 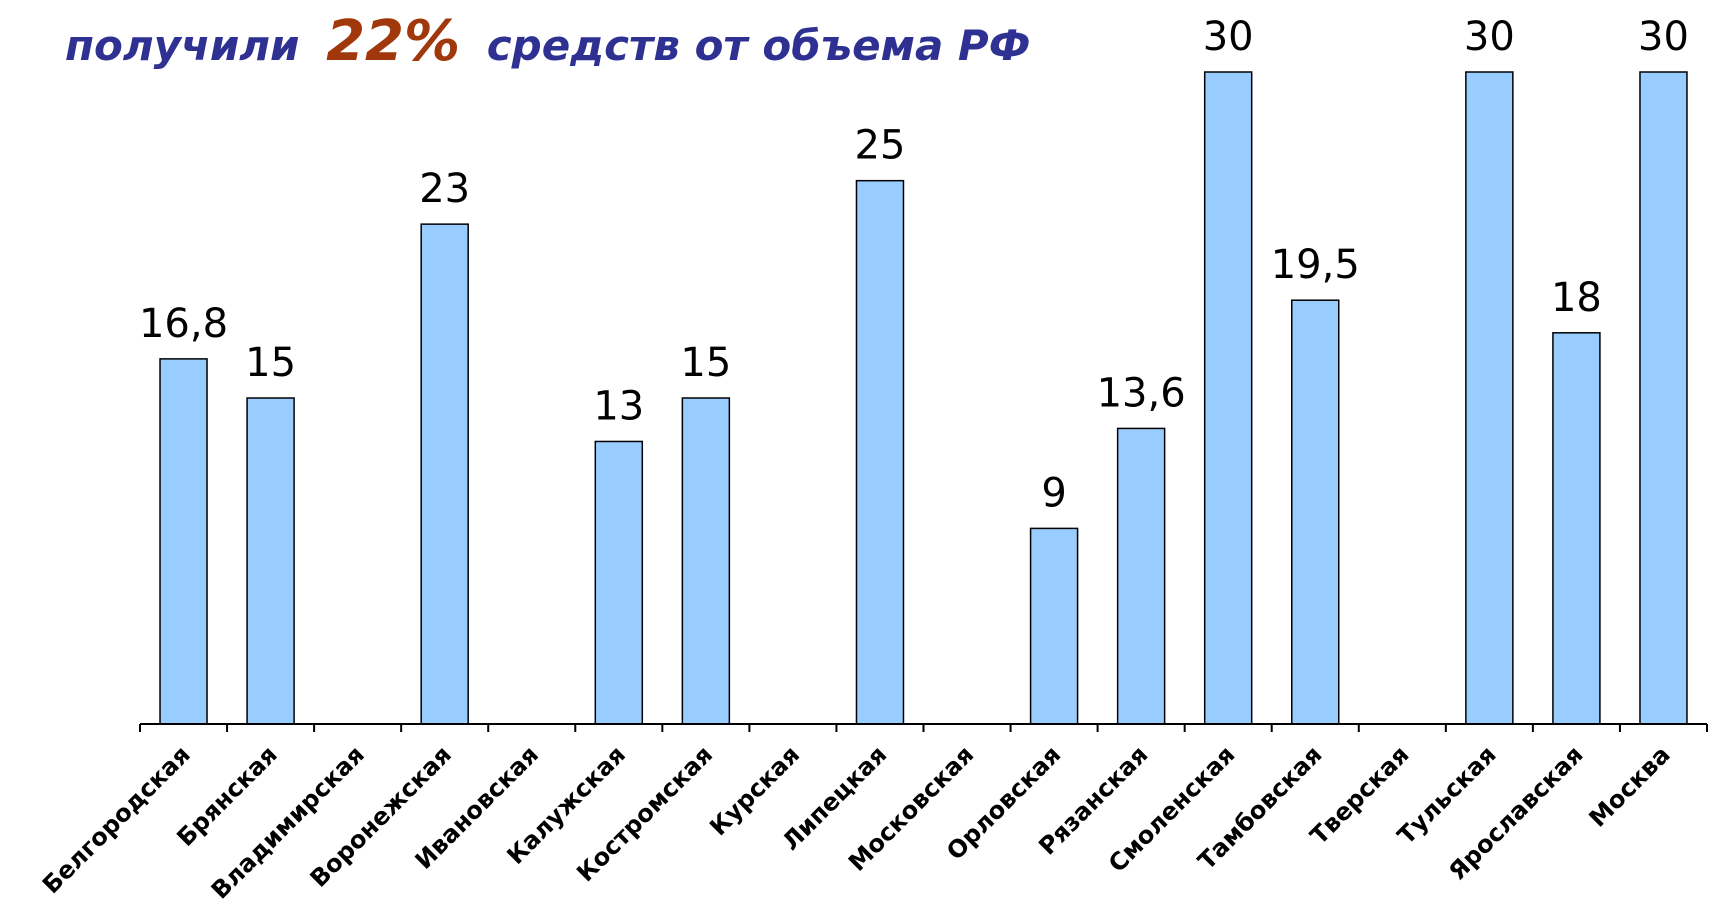 I want to click on value-label: 18, so click(x=1576, y=298).